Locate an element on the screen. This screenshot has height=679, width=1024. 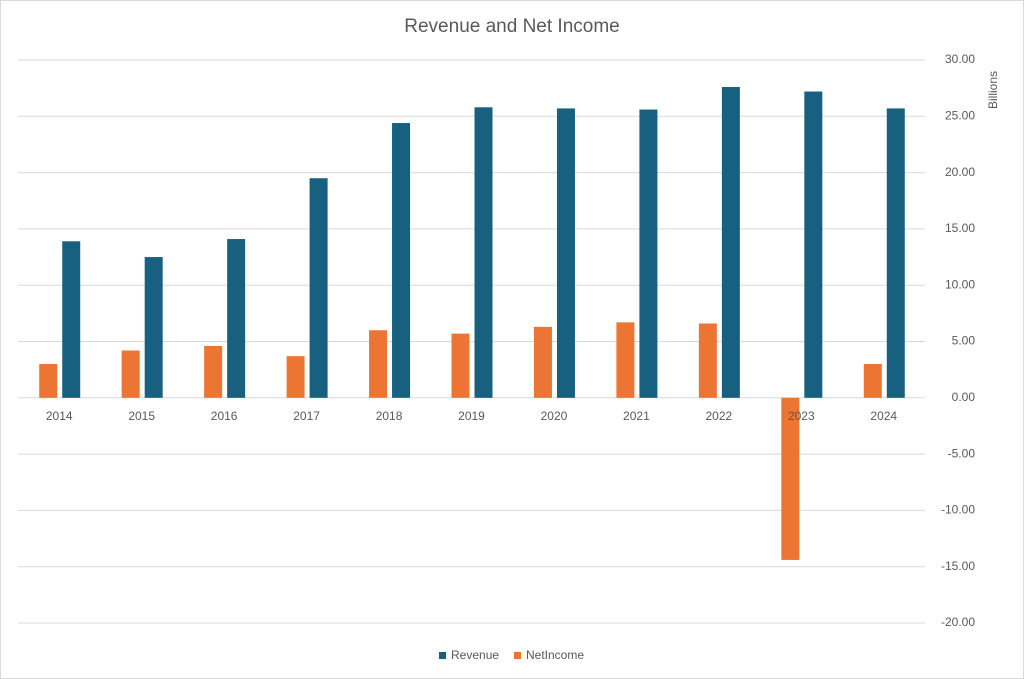
y-tick-label: 5.00 is located at coordinates (964, 341).